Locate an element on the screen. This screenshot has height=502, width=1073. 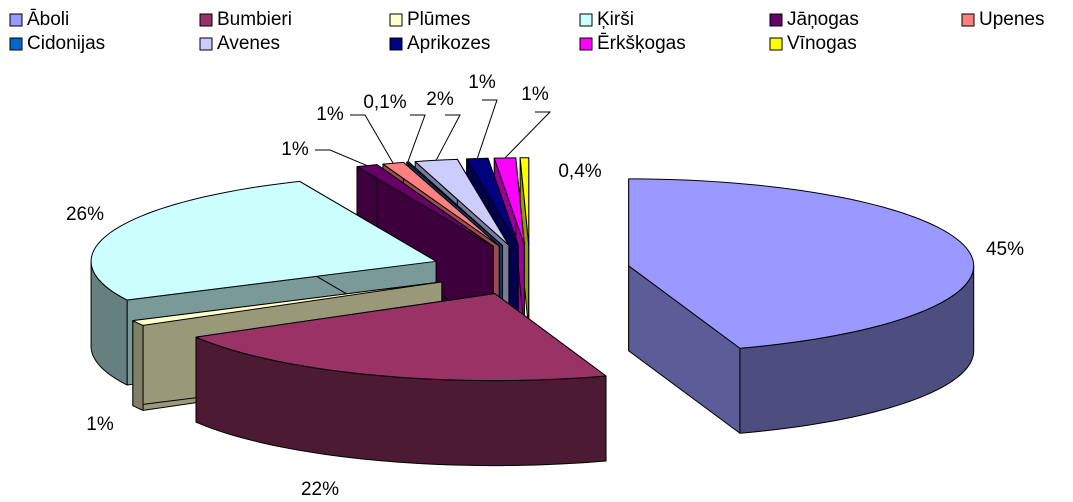
legend-label: Jāņogas is located at coordinates (823, 19).